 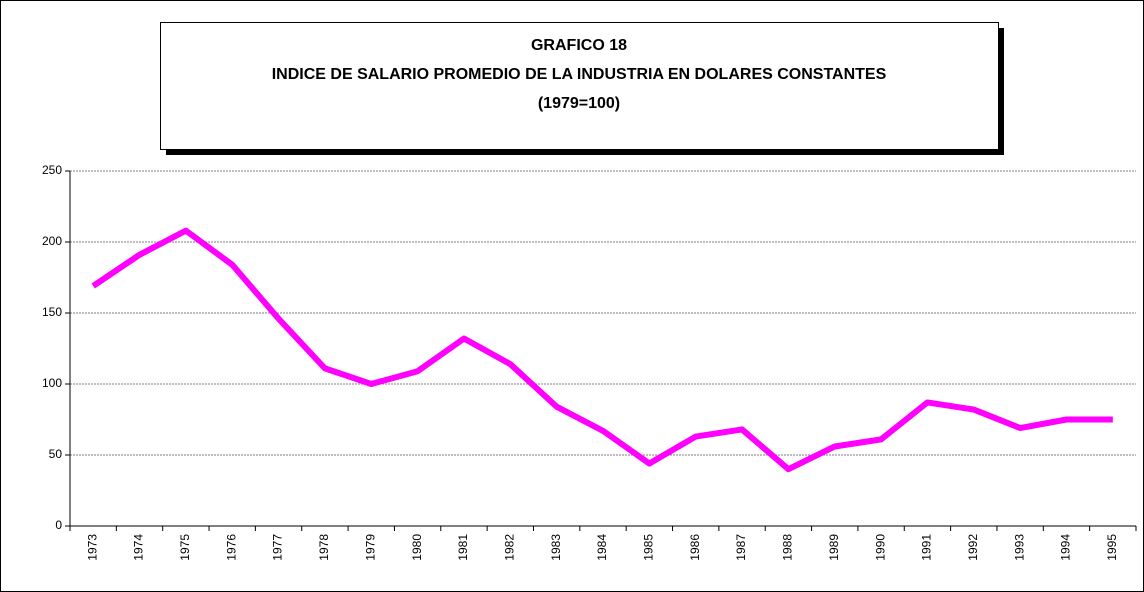 I want to click on x-tick-label: 1987, so click(x=741, y=547).